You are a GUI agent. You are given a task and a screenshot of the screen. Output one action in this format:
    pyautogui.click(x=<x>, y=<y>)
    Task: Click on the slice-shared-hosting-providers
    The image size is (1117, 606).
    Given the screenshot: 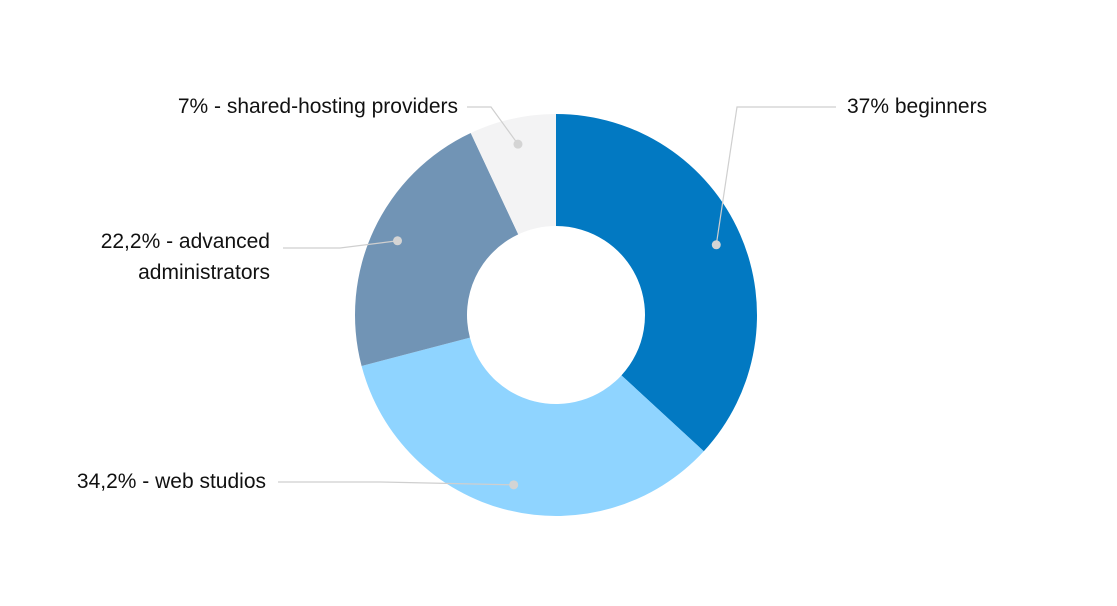 What is the action you would take?
    pyautogui.click(x=513, y=174)
    